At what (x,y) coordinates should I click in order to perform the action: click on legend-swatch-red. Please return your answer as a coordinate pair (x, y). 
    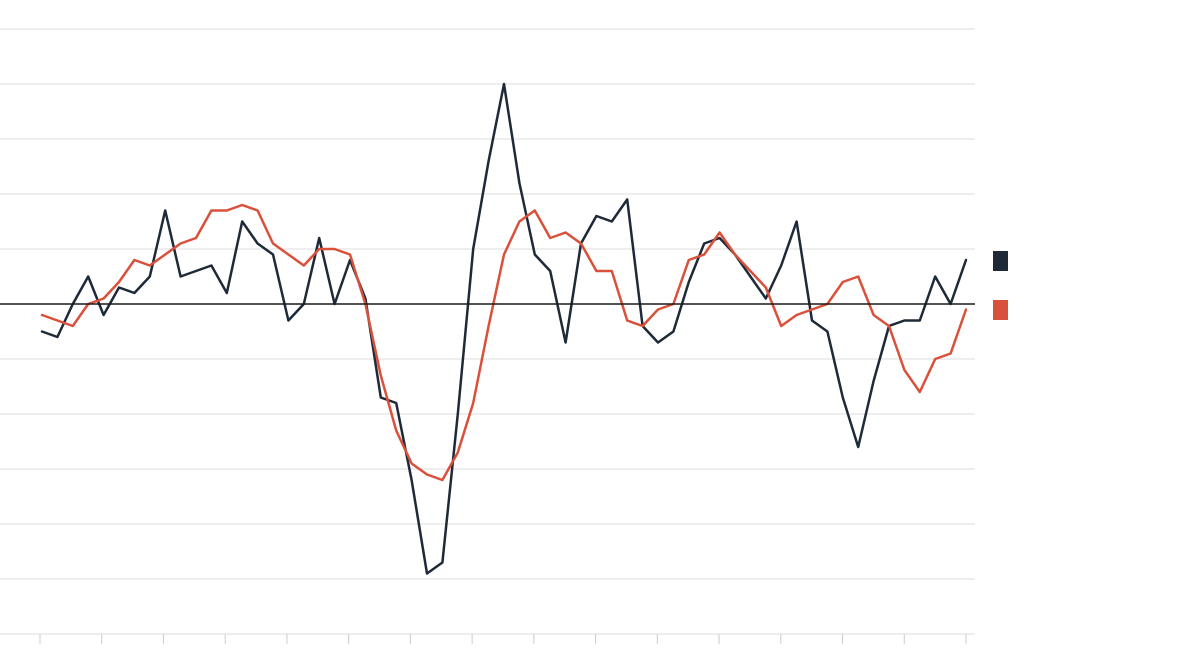
    Looking at the image, I should click on (1000, 310).